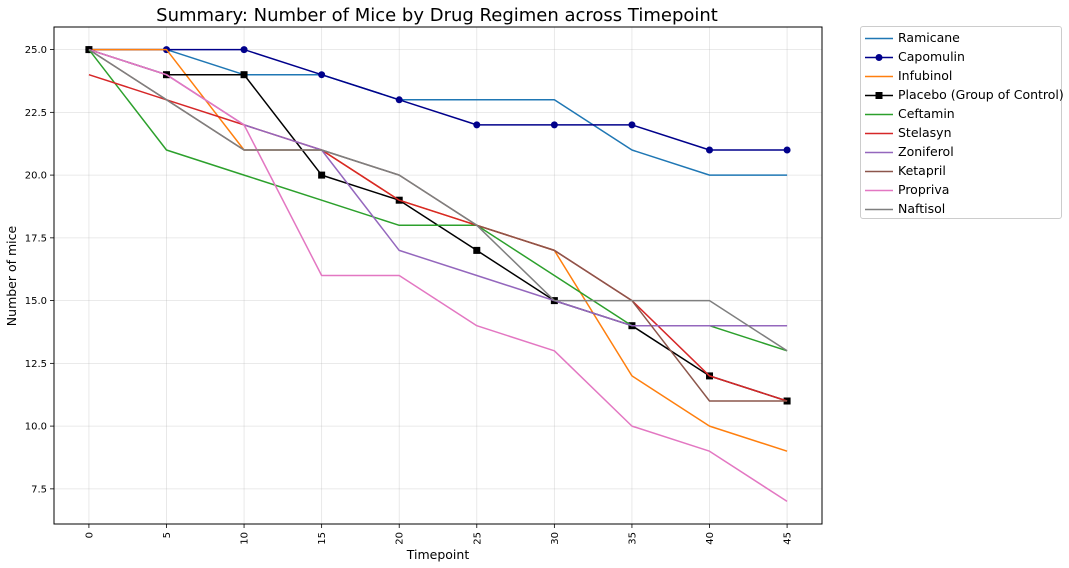 Image resolution: width=1069 pixels, height=568 pixels. Describe the element at coordinates (931, 56) in the screenshot. I see `legend-label: Capomulin` at that location.